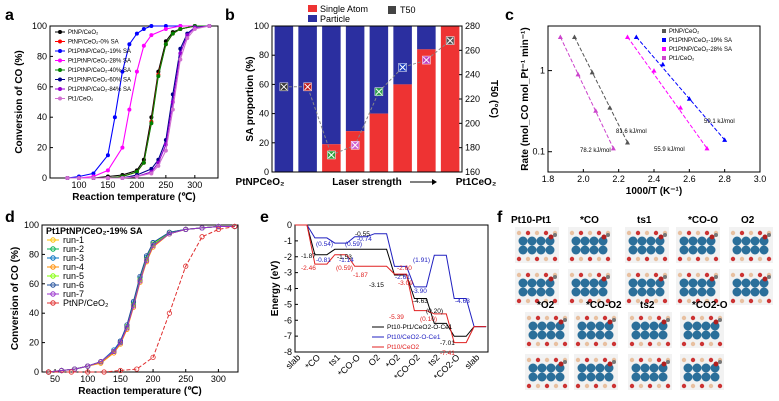 The height and width of the screenshot is (401, 779). Describe the element at coordinates (664, 49) in the screenshot. I see `legend-marker-c` at that location.